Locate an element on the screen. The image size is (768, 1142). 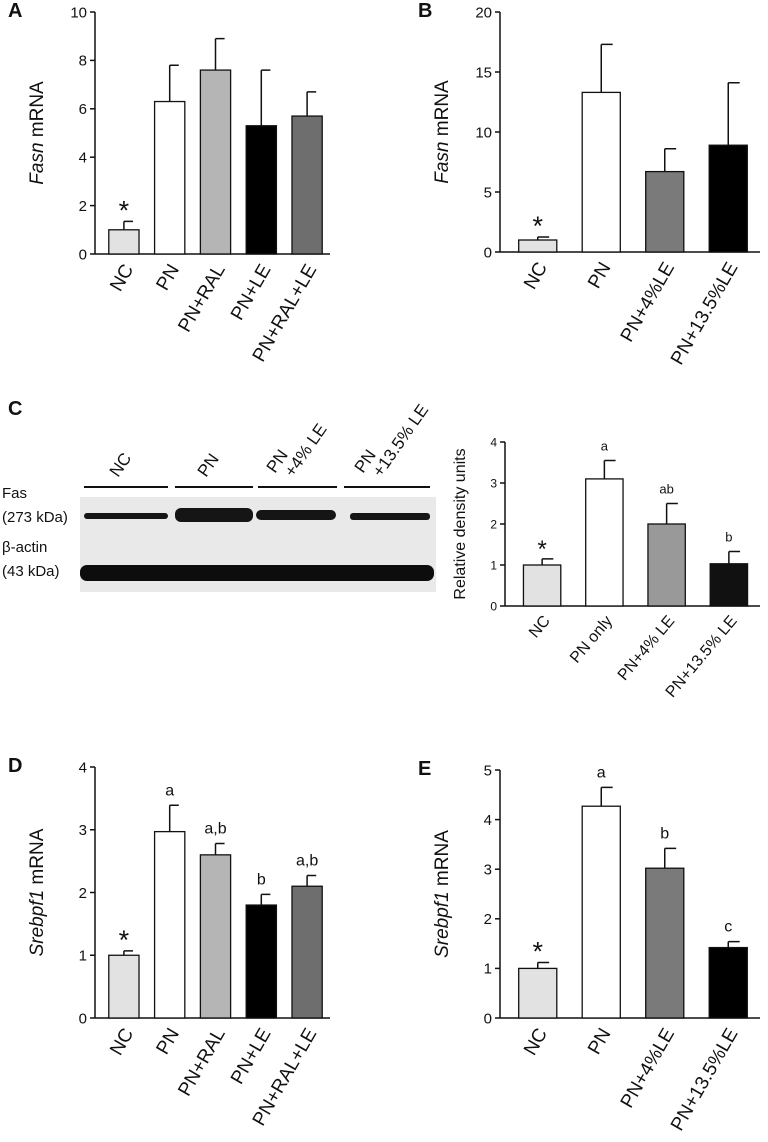
lane-label: NC is located at coordinates (121, 464).